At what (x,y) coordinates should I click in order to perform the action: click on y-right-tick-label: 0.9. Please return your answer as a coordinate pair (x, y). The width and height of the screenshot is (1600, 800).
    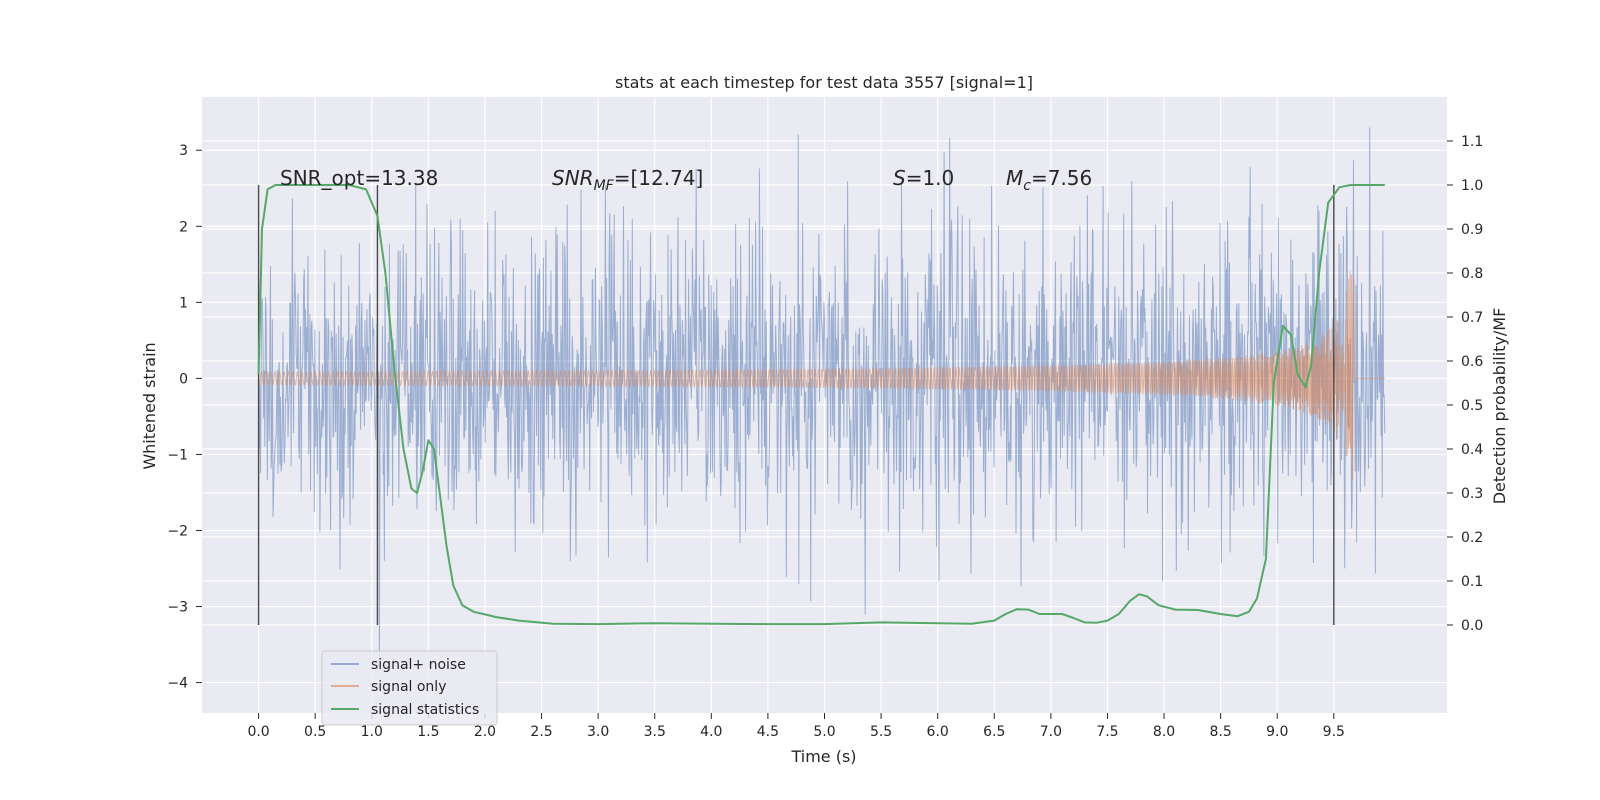
    Looking at the image, I should click on (1472, 230).